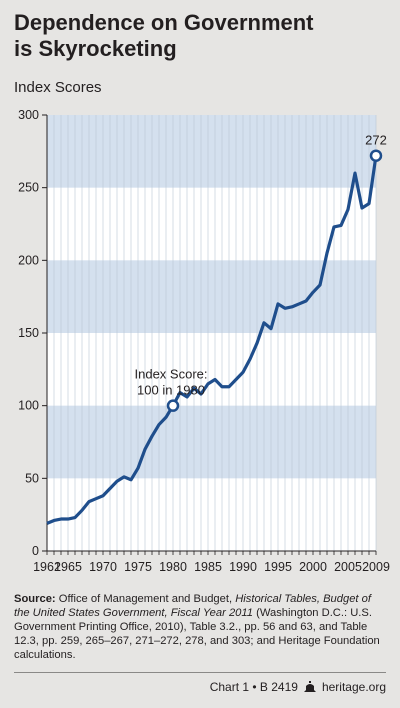 This screenshot has height=708, width=400. Describe the element at coordinates (243, 567) in the screenshot. I see `x-tick-label: 1990` at that location.